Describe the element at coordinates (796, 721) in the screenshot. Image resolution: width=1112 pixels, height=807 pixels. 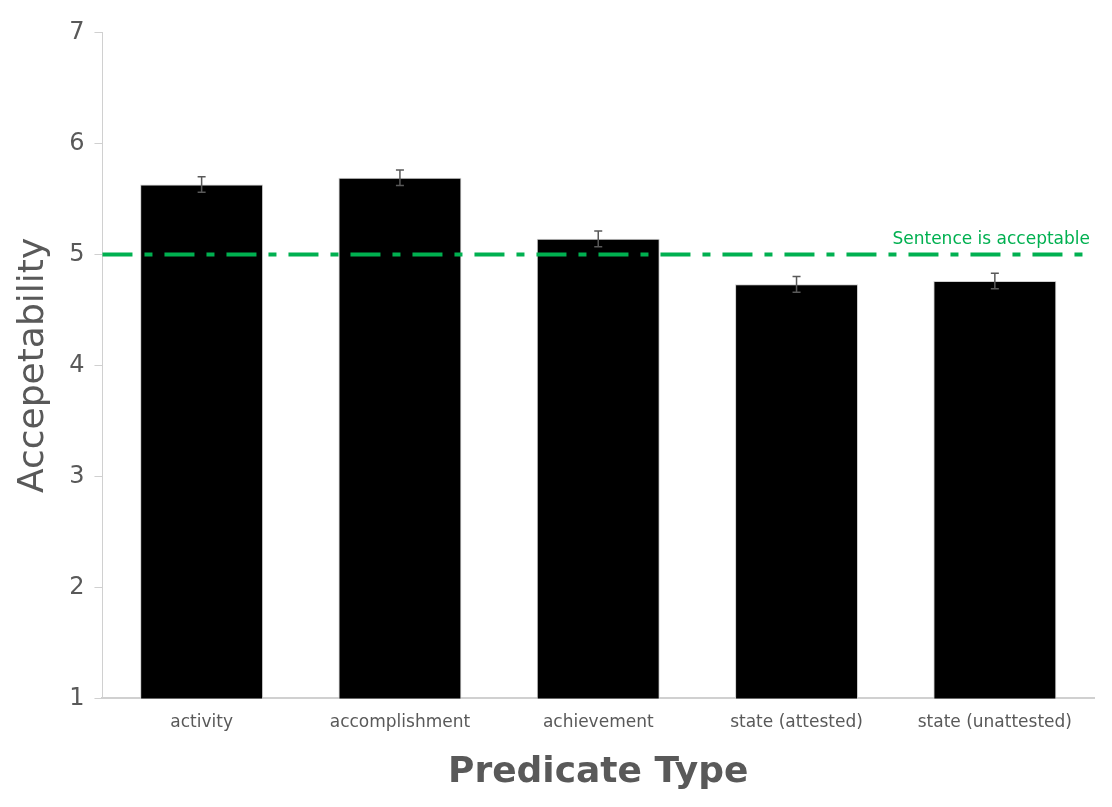
I see `x-tick-label: state (attested)` at that location.